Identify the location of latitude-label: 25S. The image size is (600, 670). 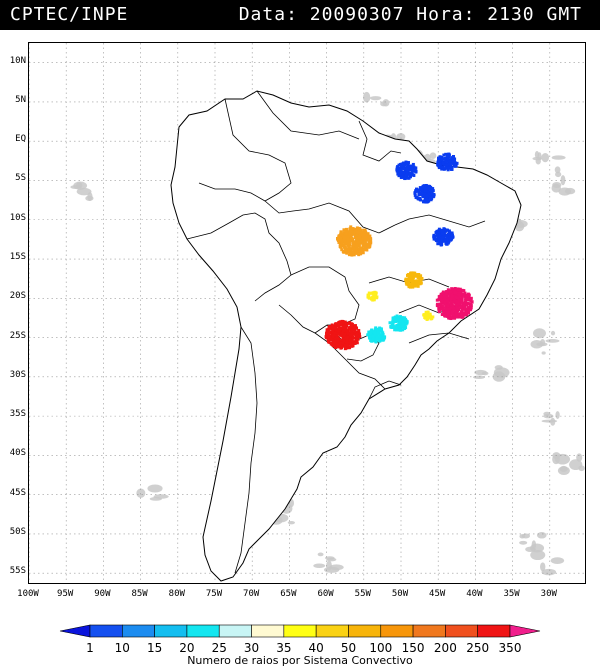
(17, 335).